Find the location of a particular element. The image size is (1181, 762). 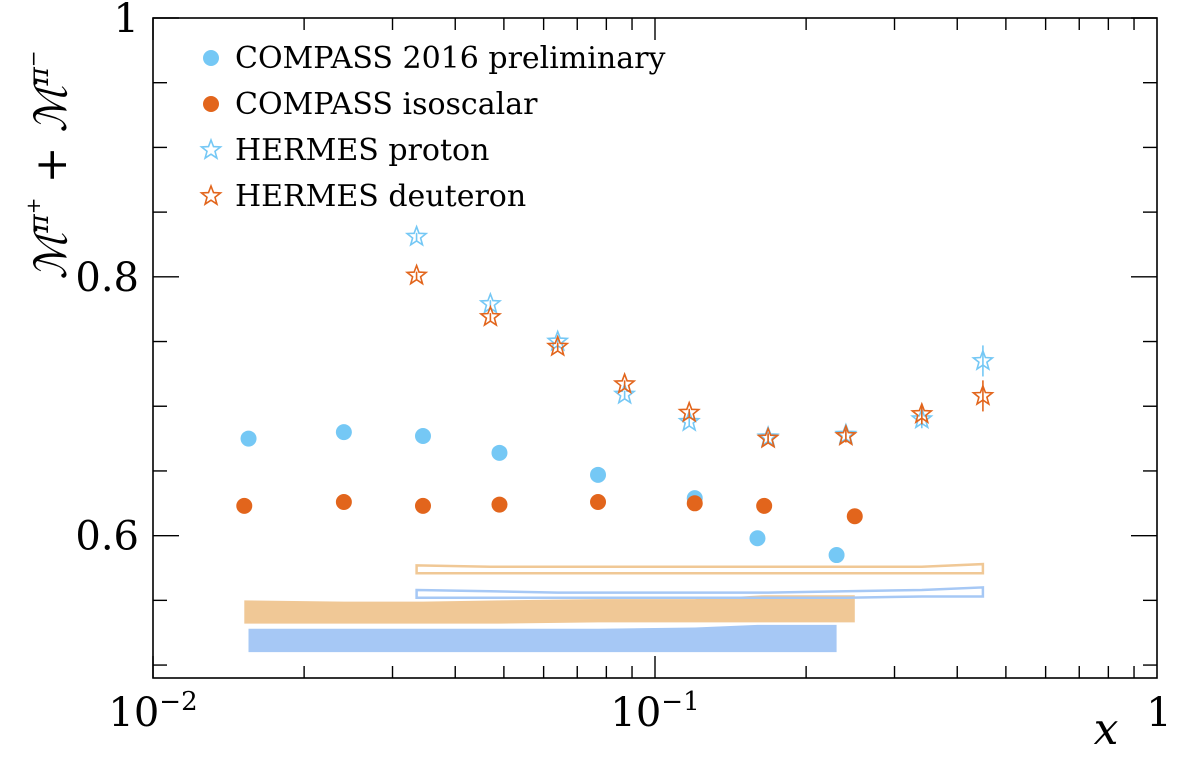

x-tick-label: 10⁻² is located at coordinates (152, 711).